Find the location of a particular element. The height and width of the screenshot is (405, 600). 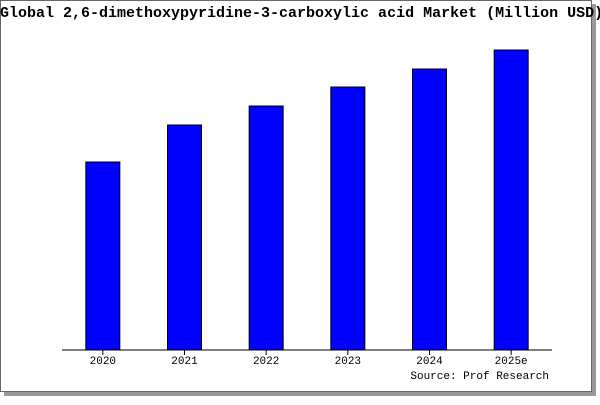

x-tick-label: 2024 is located at coordinates (429, 362).